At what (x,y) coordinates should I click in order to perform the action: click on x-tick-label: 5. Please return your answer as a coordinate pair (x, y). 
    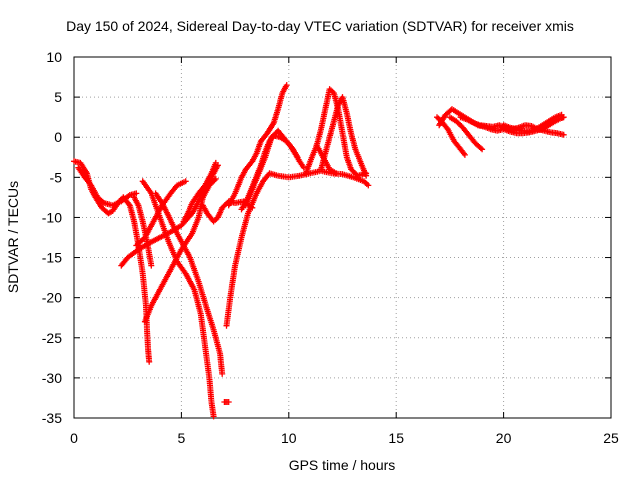
    Looking at the image, I should click on (182, 438).